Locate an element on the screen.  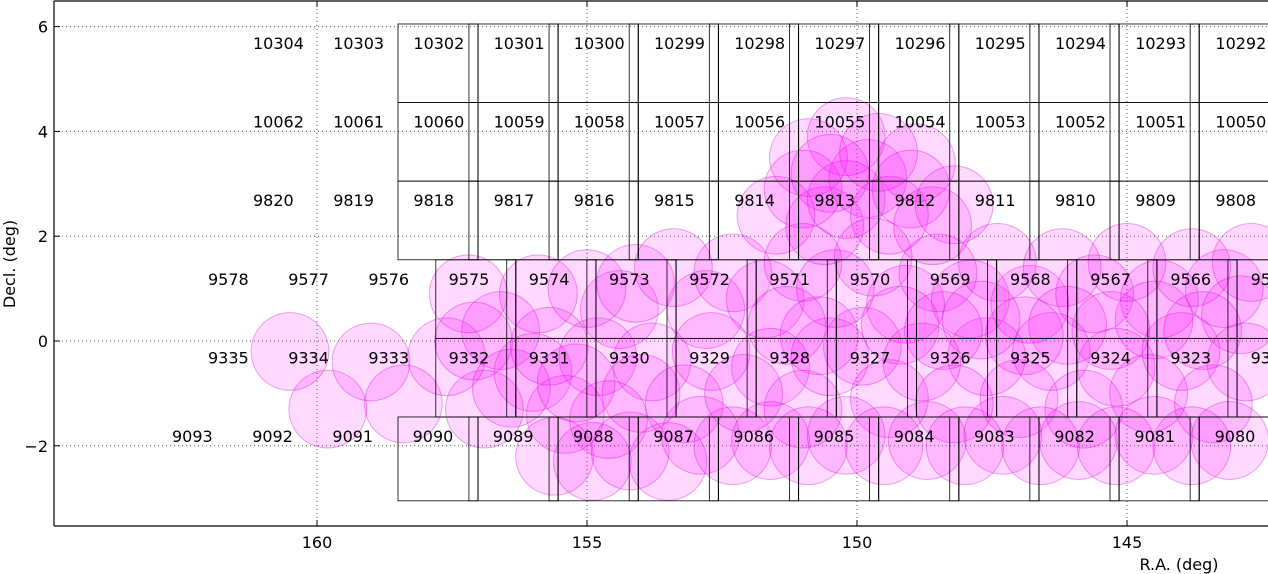
field-label: 10054 is located at coordinates (920, 122).